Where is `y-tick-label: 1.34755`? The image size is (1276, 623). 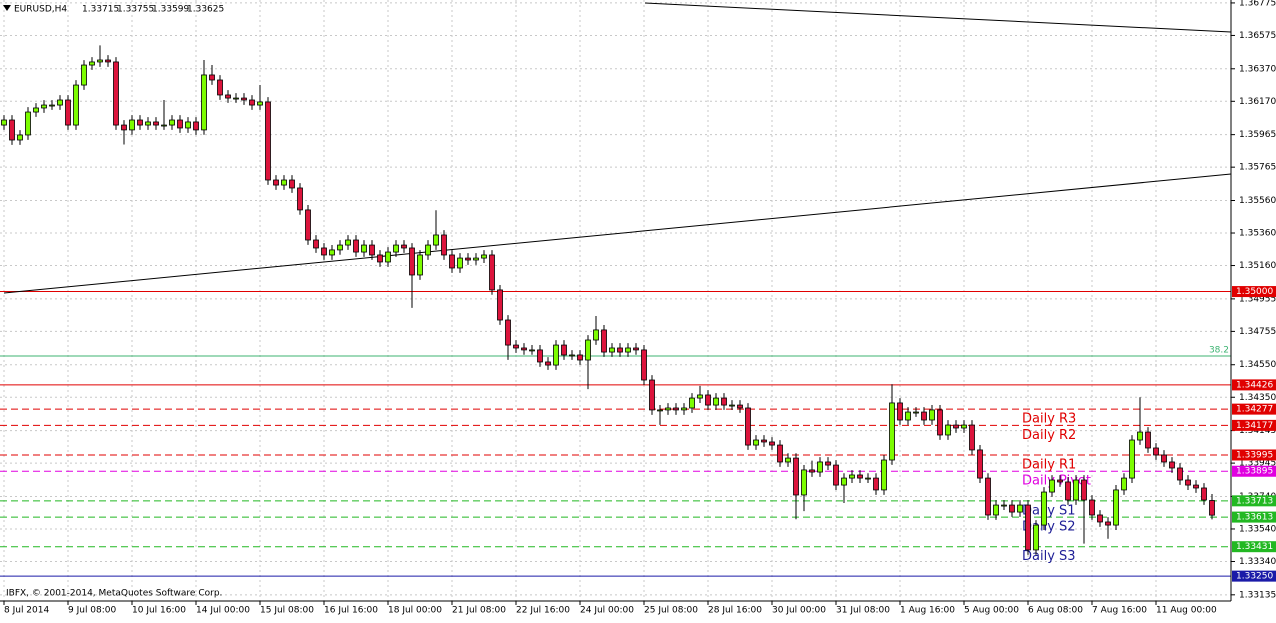 y-tick-label: 1.34755 is located at coordinates (1257, 332).